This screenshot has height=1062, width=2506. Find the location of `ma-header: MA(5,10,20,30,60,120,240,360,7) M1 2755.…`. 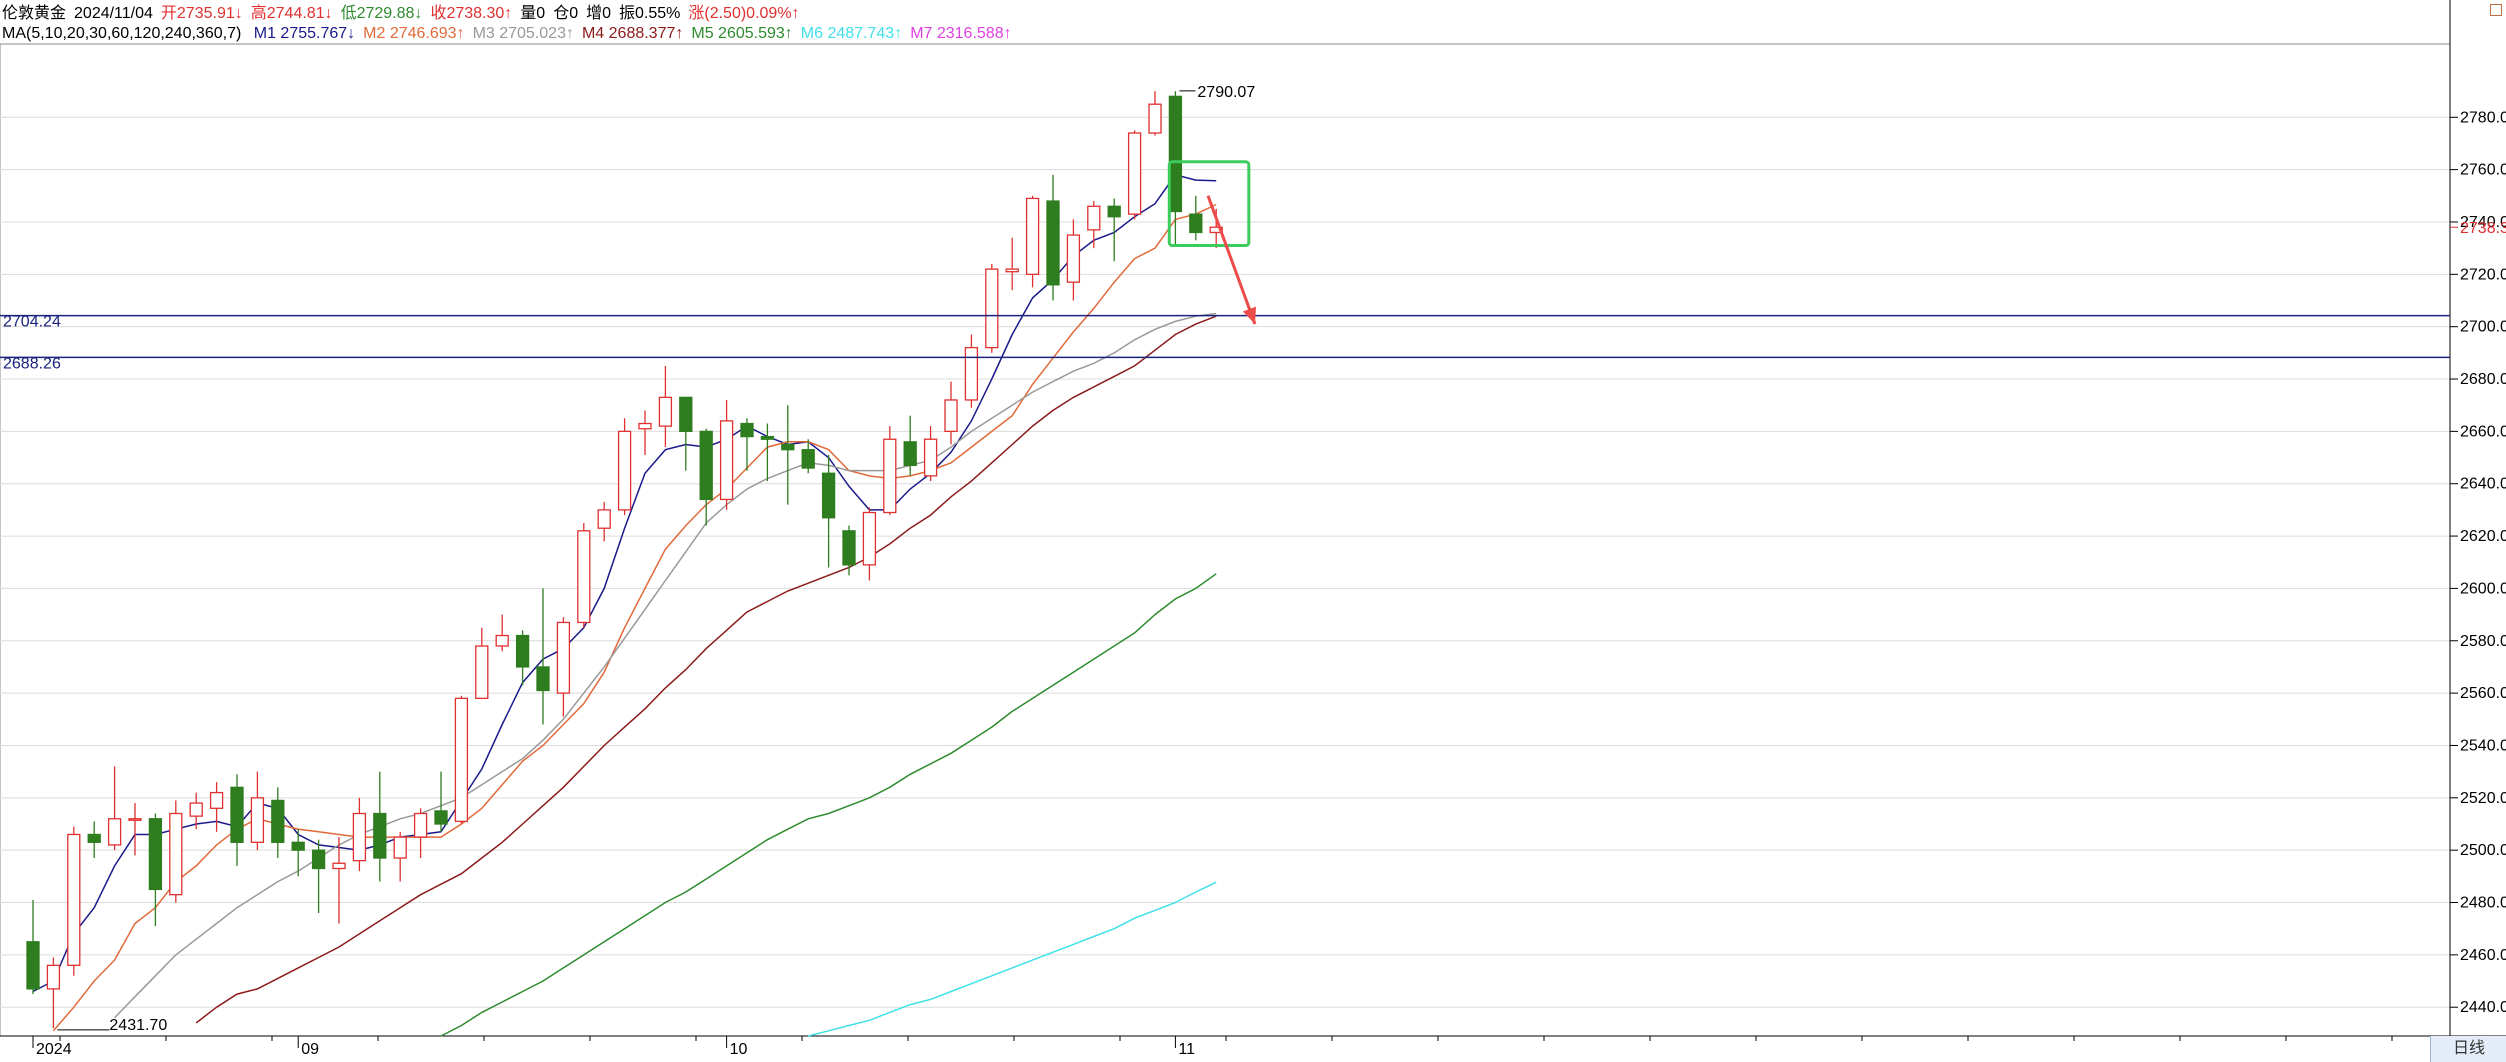

ma-header: MA(5,10,20,30,60,120,240,360,7) M1 2755.… is located at coordinates (511, 34).